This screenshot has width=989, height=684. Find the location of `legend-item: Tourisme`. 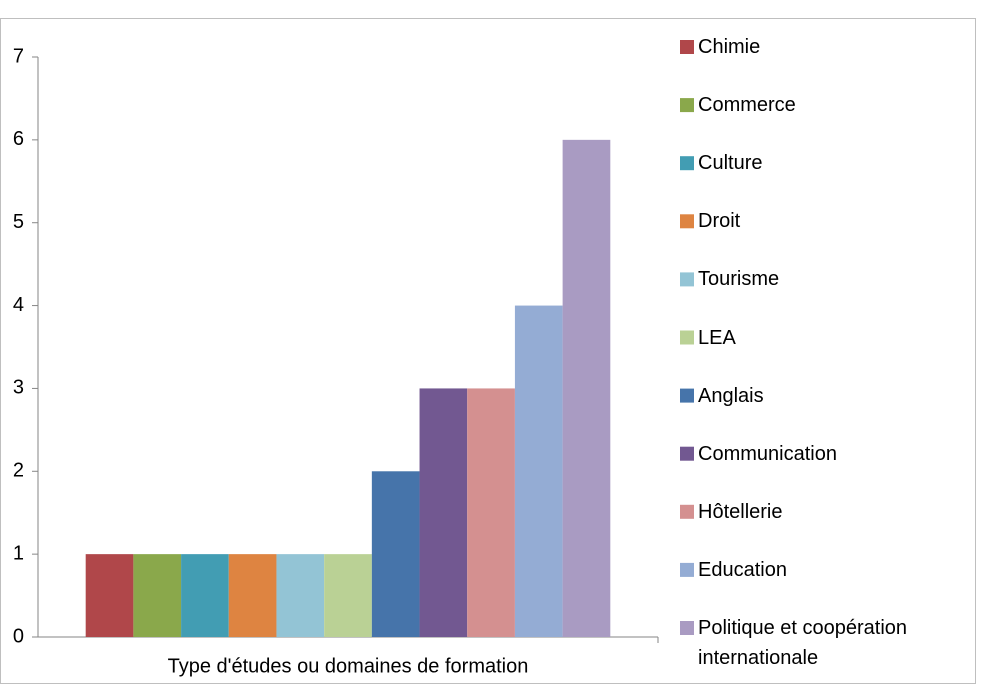

legend-item: Tourisme is located at coordinates (739, 279).